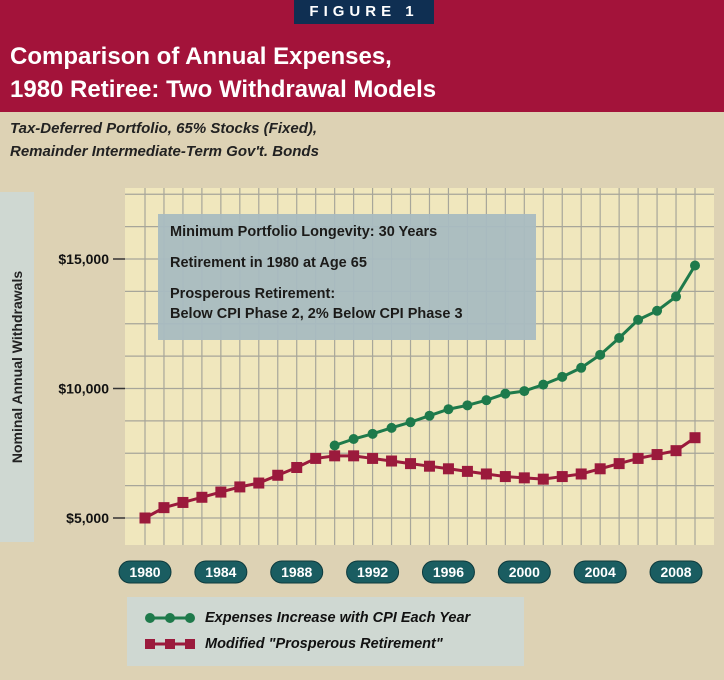 This screenshot has height=680, width=724. I want to click on legend-marker-red-squares, so click(170, 644).